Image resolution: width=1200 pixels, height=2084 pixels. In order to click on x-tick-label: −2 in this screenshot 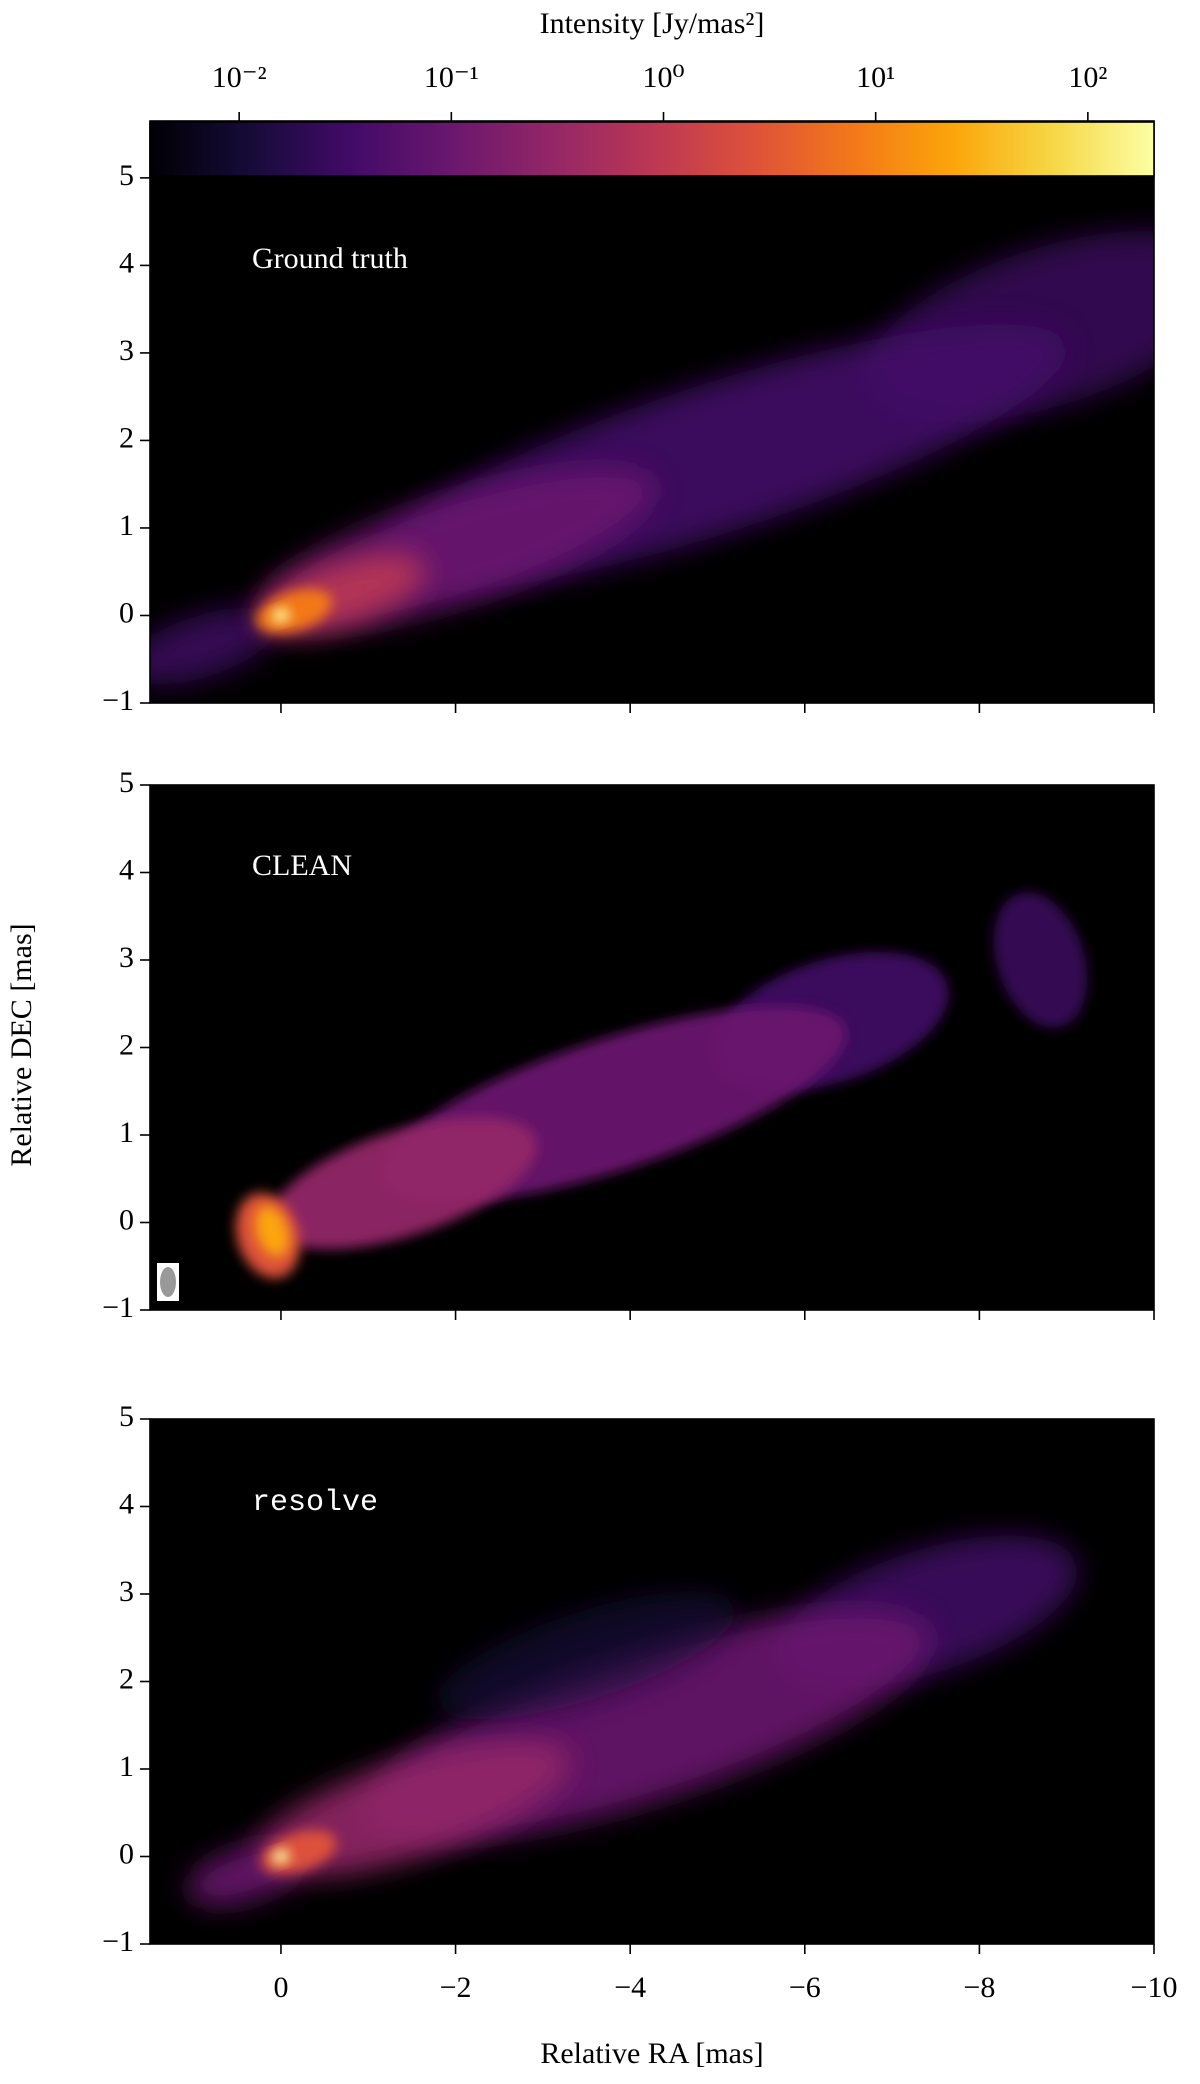, I will do `click(456, 1987)`.